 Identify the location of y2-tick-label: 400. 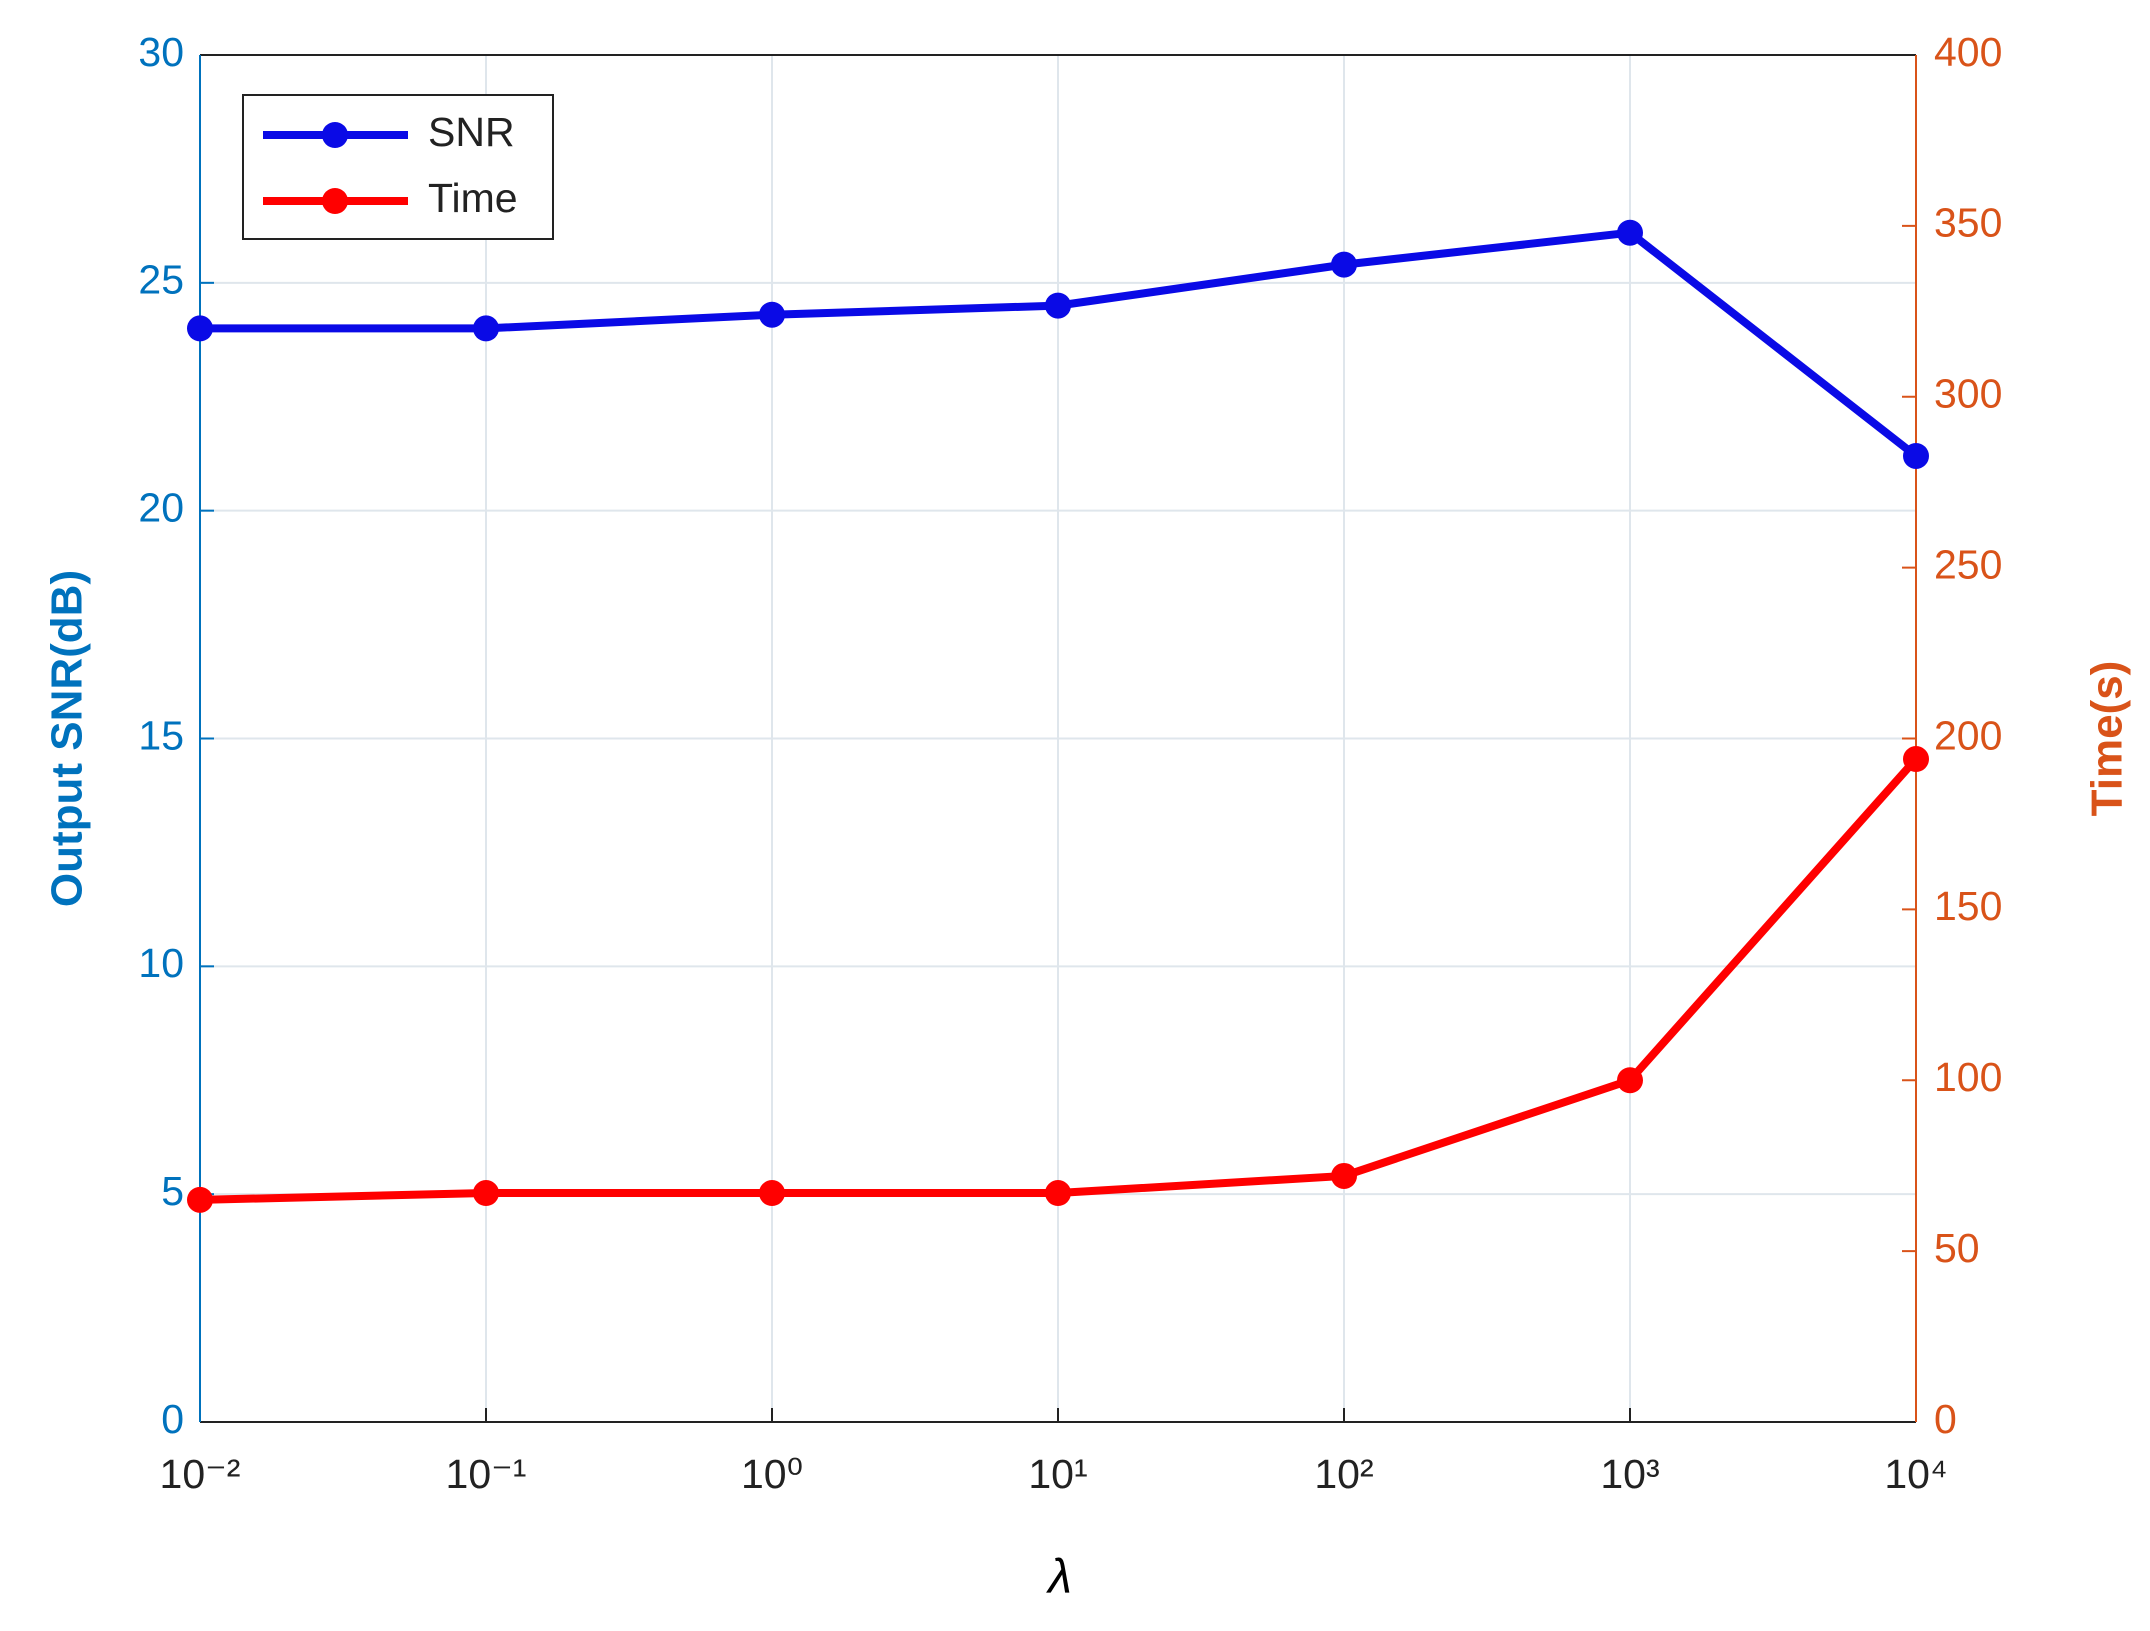
(1968, 52).